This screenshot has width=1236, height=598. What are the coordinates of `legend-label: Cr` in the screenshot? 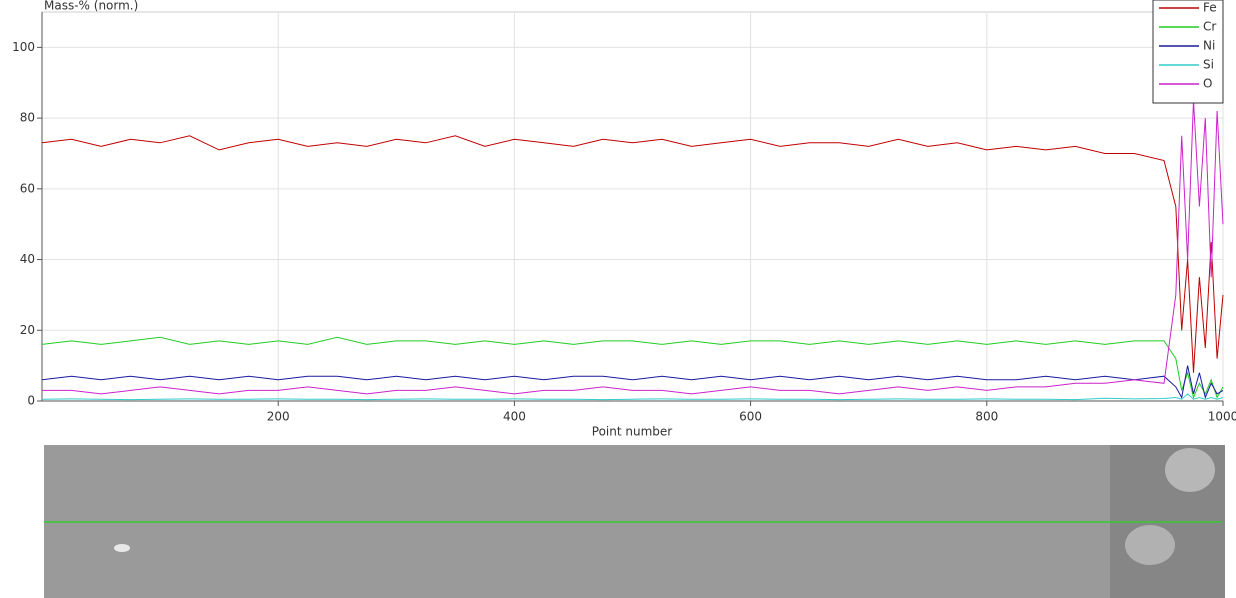 It's located at (1209, 27).